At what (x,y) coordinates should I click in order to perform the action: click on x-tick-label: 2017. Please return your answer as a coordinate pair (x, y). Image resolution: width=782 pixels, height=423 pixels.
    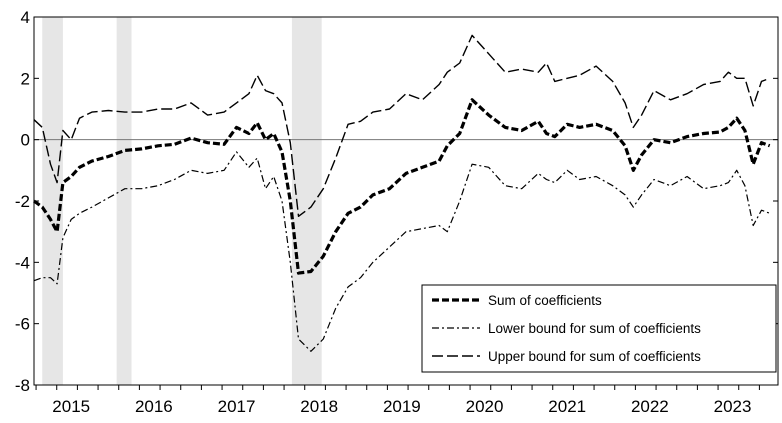
    Looking at the image, I should click on (237, 406).